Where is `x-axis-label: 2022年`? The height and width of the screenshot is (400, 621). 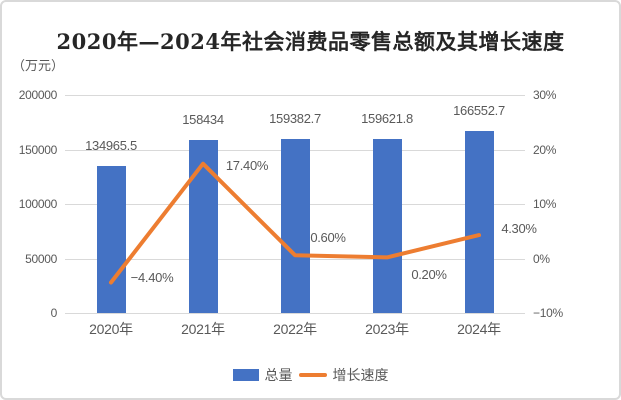
x-axis-label: 2022年 is located at coordinates (295, 329).